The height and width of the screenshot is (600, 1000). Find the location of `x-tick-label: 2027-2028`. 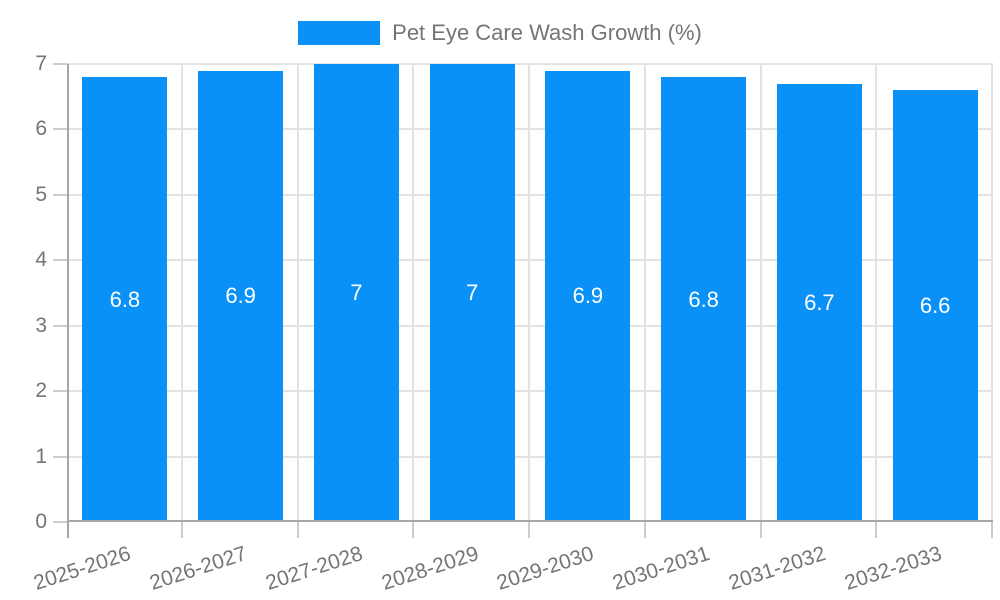

x-tick-label: 2027-2028 is located at coordinates (314, 568).